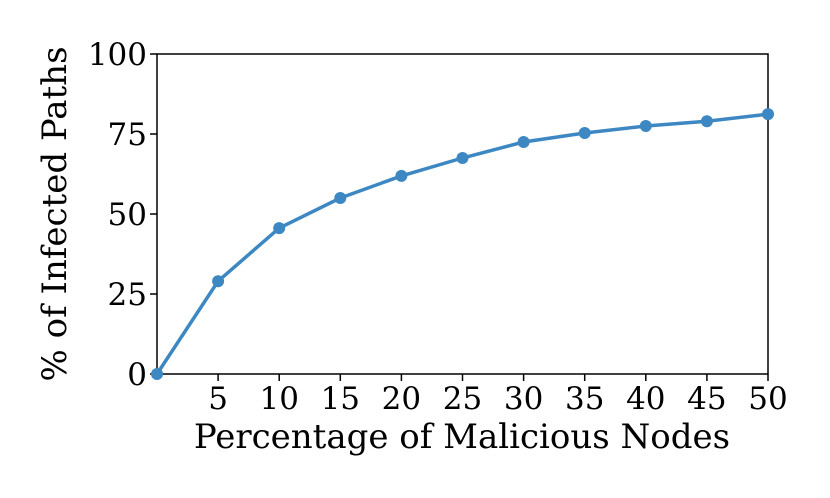 The width and height of the screenshot is (830, 498). Describe the element at coordinates (127, 215) in the screenshot. I see `y-tick-label: 50` at that location.